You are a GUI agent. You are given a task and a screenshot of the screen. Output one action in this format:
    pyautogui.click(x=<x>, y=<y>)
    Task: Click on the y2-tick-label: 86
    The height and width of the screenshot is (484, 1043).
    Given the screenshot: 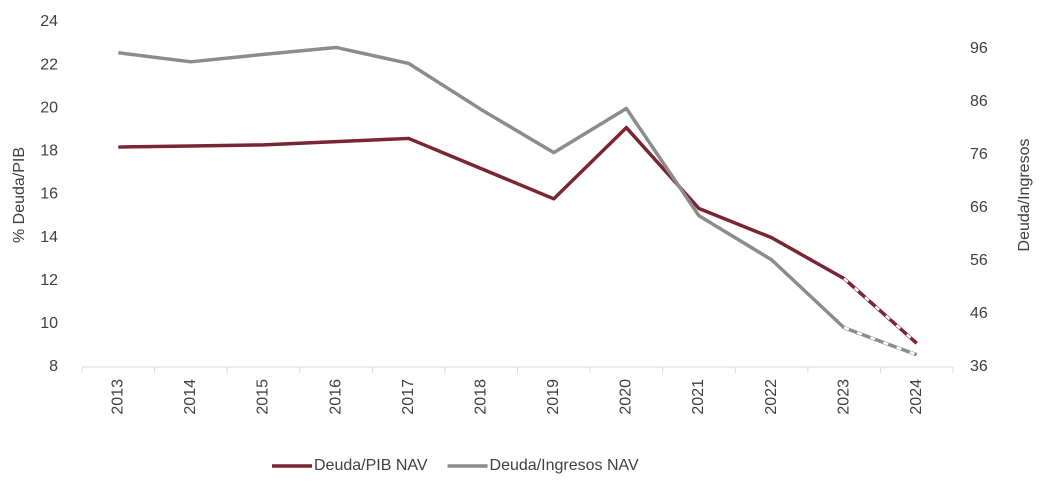 What is the action you would take?
    pyautogui.click(x=979, y=101)
    